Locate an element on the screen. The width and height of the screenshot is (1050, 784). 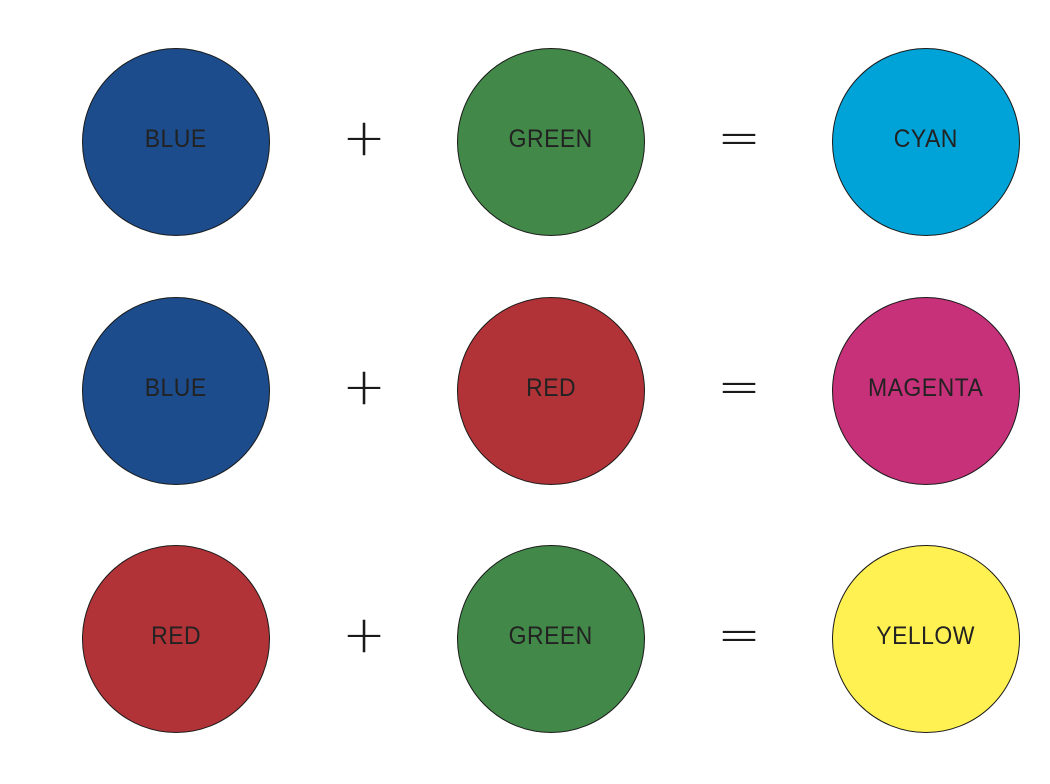
circle-label: CYAN is located at coordinates (926, 138).